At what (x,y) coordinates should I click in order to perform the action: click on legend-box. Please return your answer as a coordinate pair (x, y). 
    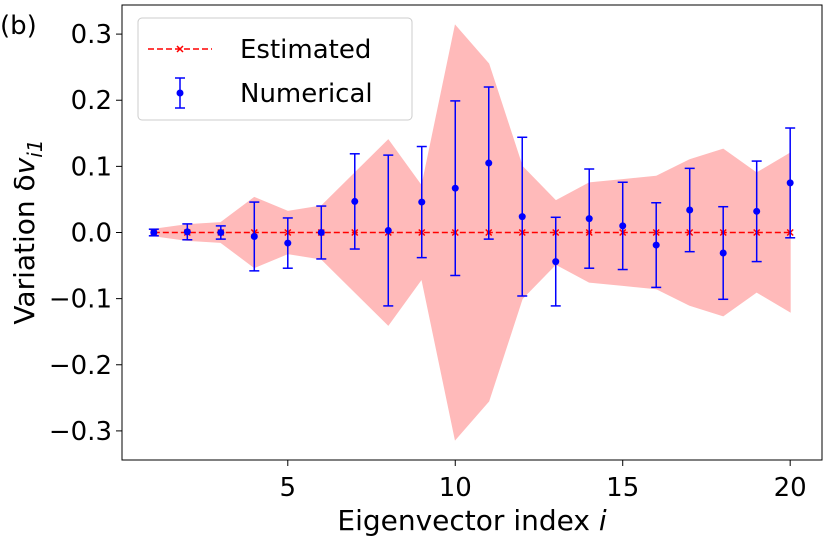
    Looking at the image, I should click on (275, 69).